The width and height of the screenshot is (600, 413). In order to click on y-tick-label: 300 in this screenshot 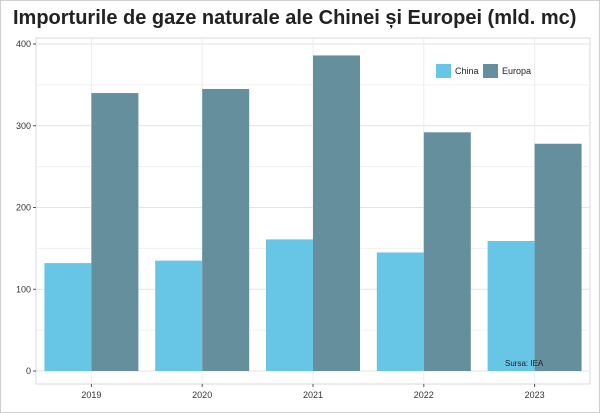, I will do `click(23, 126)`.